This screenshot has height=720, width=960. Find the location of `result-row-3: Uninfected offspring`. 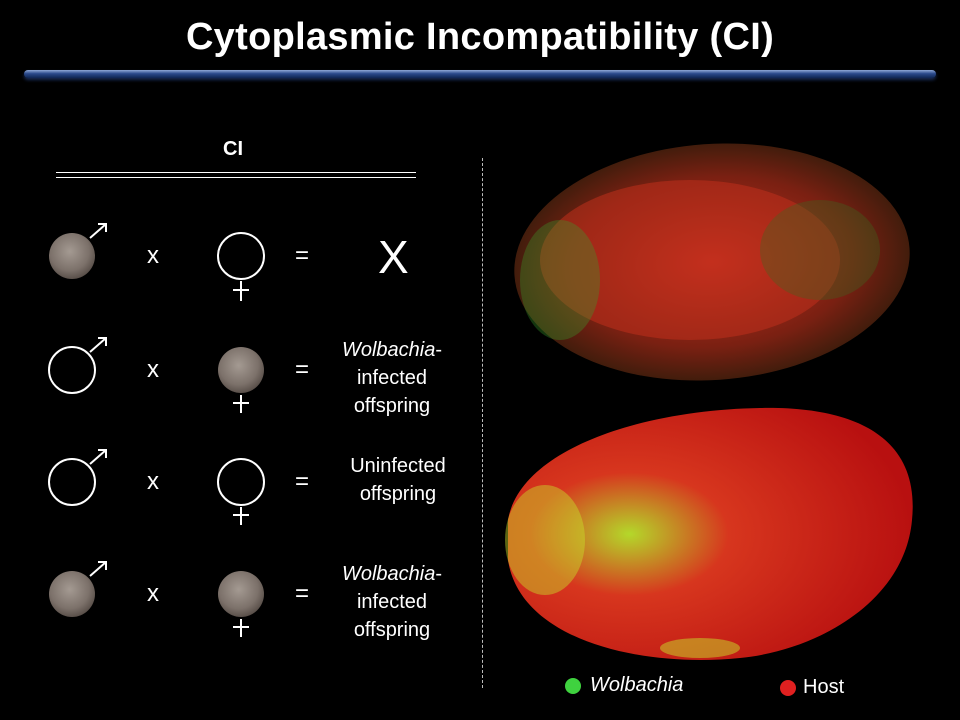

result-row-3: Uninfected offspring is located at coordinates (398, 480).